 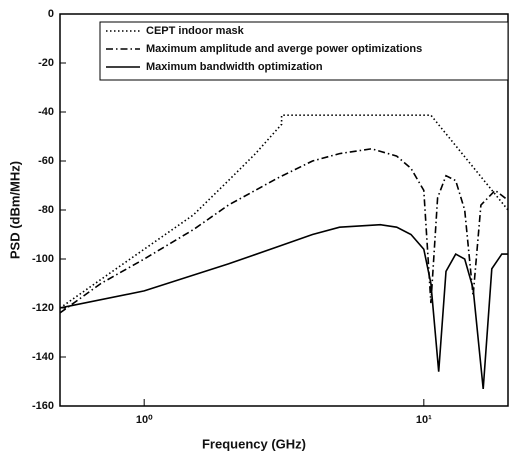 What do you see at coordinates (43, 406) in the screenshot?
I see `y-tick-label: -160` at bounding box center [43, 406].